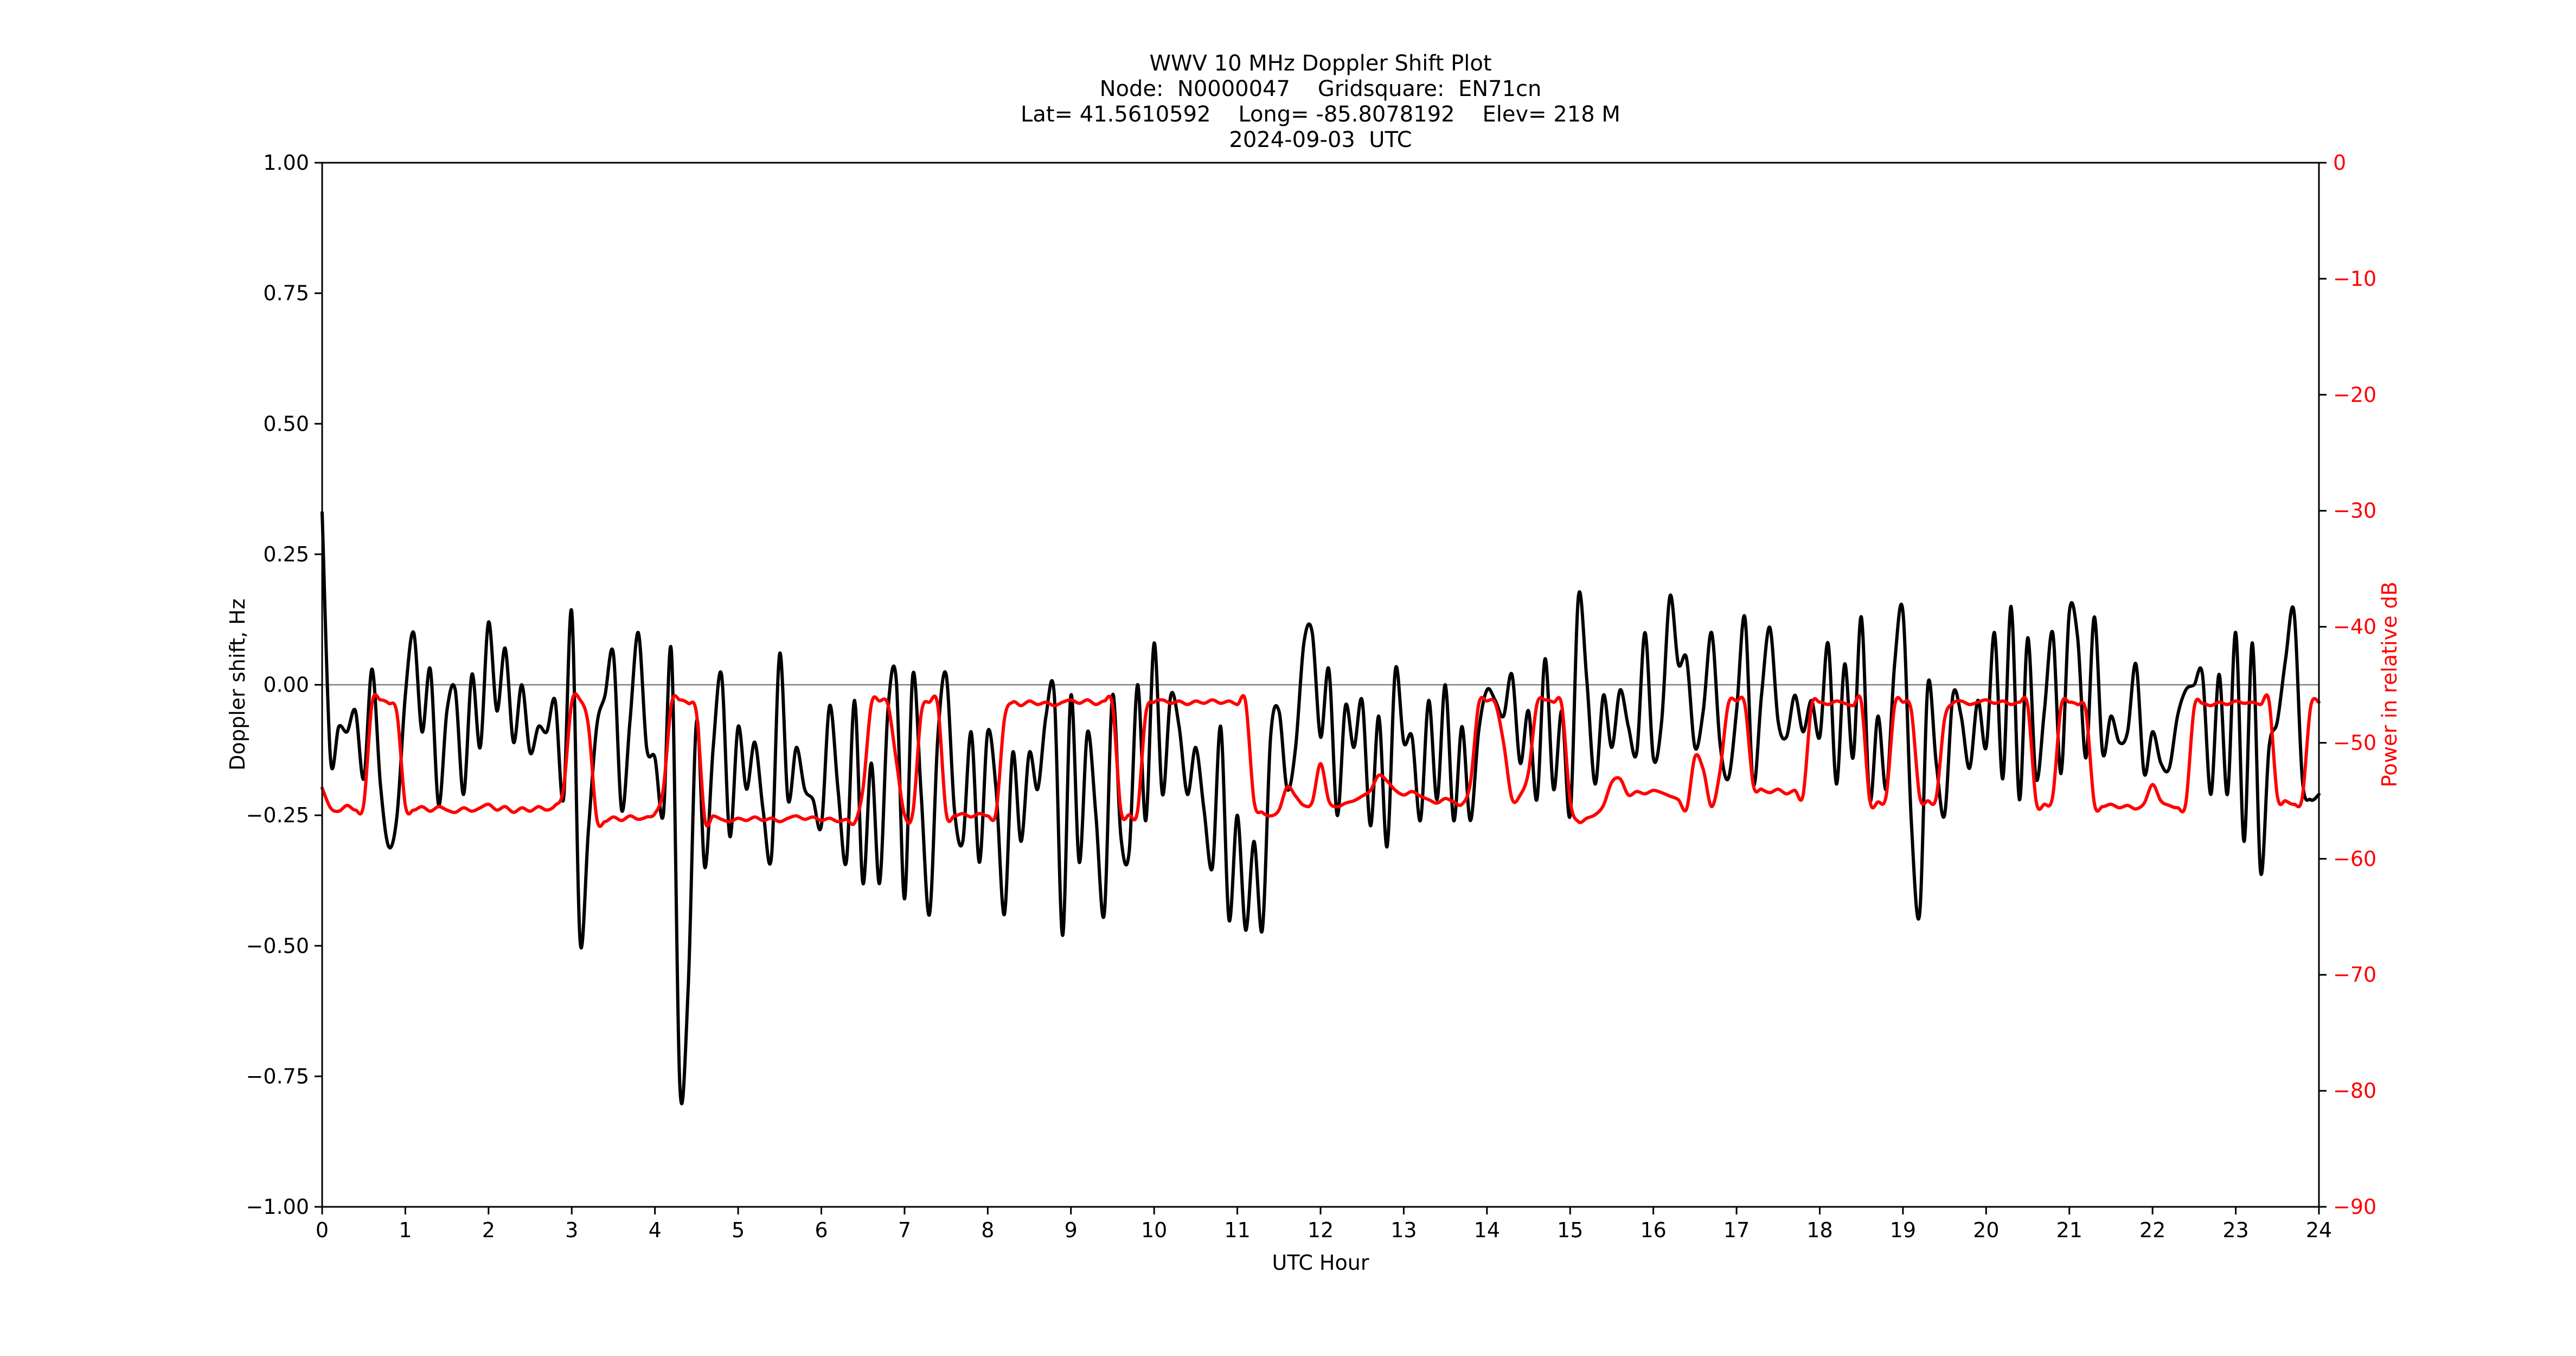 Image resolution: width=2576 pixels, height=1356 pixels. What do you see at coordinates (322, 1230) in the screenshot?
I see `x-tick-label: 0` at bounding box center [322, 1230].